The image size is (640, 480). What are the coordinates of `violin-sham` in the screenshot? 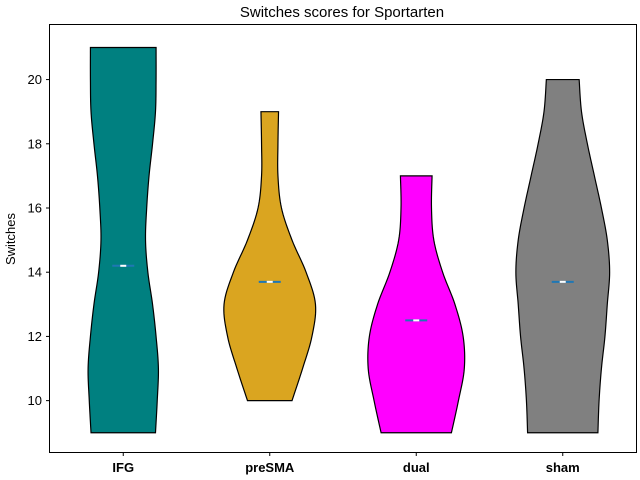 It's located at (563, 256).